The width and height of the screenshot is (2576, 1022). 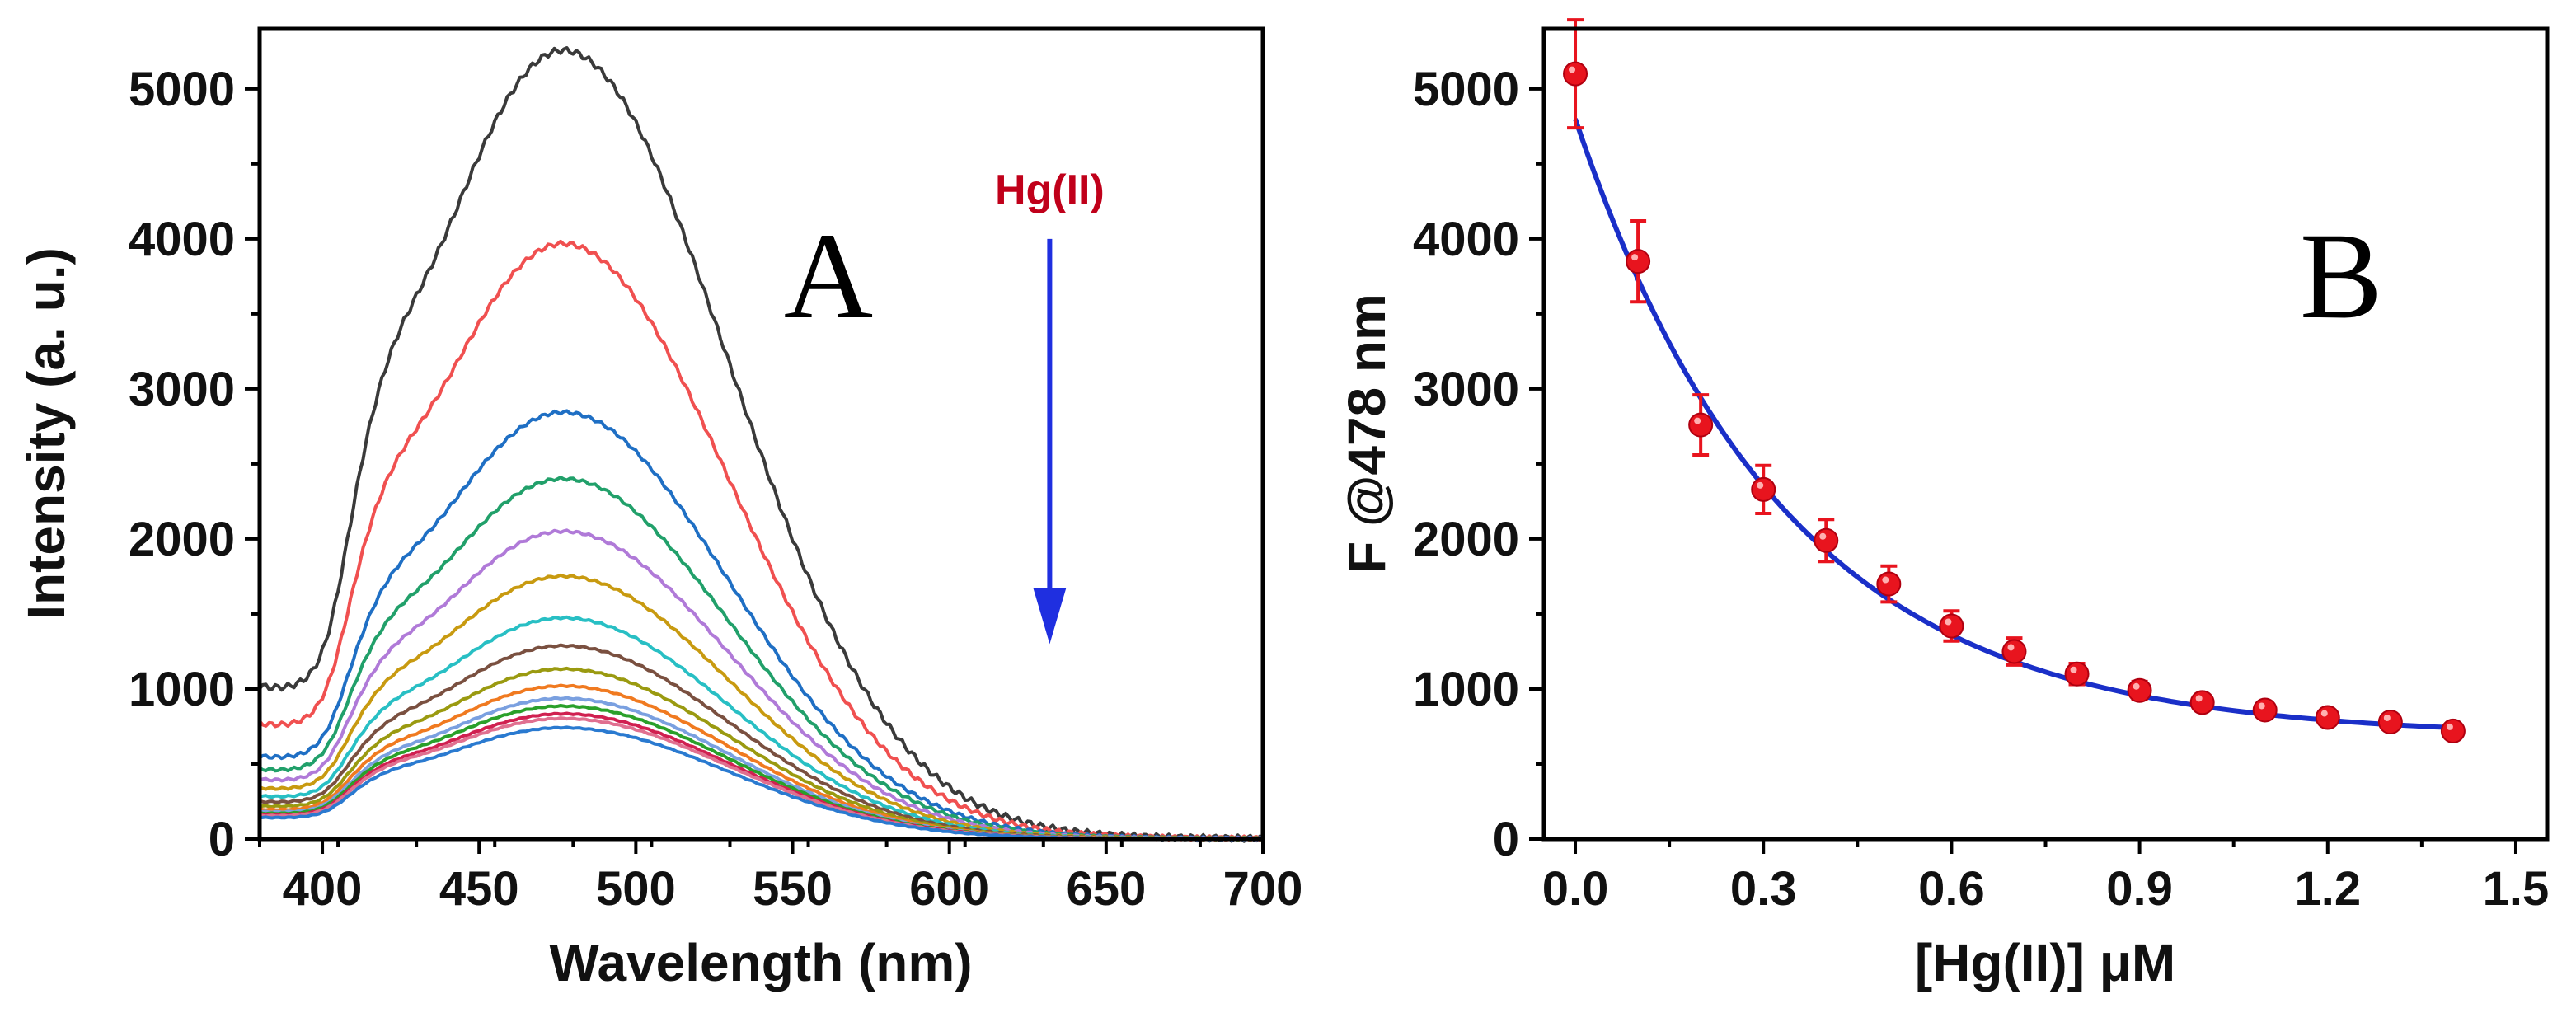 I want to click on hg-annotation-label: Hg(II), so click(x=1050, y=190).